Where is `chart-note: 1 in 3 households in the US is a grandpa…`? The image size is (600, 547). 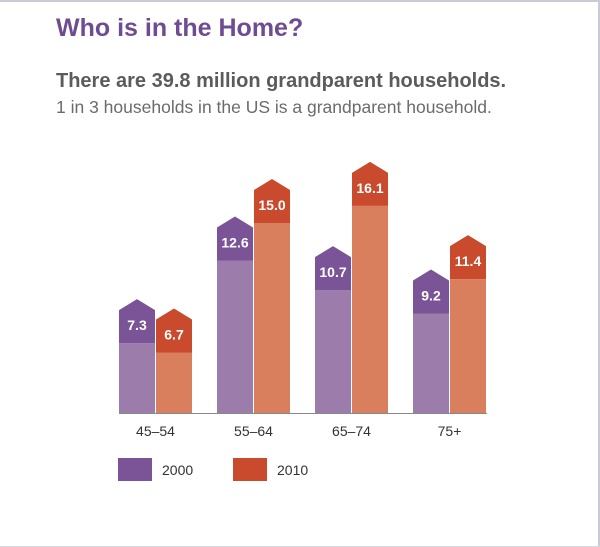
chart-note: 1 in 3 households in the US is a grandpa… is located at coordinates (274, 107).